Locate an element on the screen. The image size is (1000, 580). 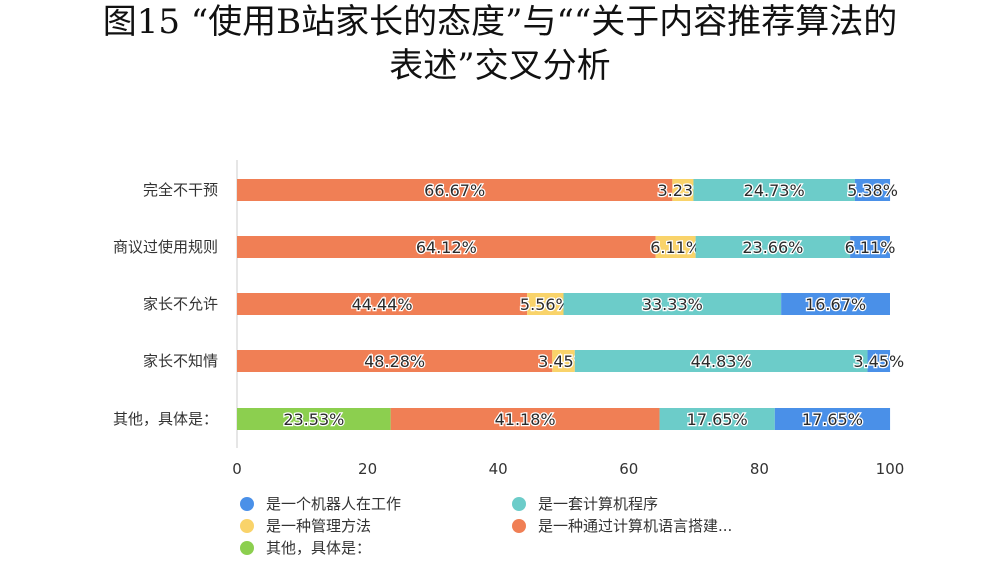
data-label: 41.18% is located at coordinates (525, 419).